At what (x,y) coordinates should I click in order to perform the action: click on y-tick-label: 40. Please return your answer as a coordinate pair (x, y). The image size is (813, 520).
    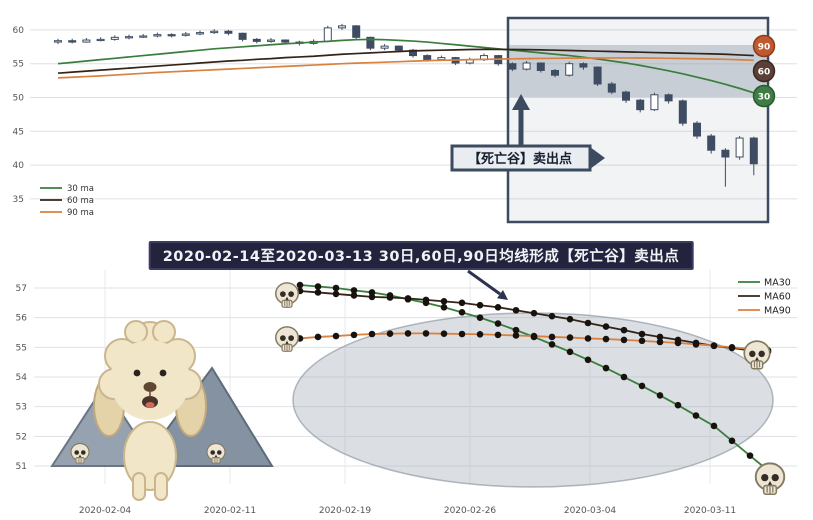
    Looking at the image, I should click on (19, 166).